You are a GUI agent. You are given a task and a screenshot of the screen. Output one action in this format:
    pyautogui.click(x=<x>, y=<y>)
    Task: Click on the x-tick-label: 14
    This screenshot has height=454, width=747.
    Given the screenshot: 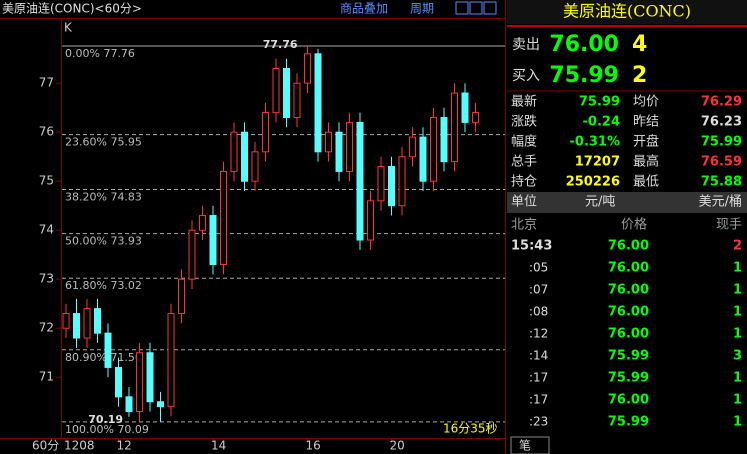 What is the action you would take?
    pyautogui.click(x=218, y=446)
    